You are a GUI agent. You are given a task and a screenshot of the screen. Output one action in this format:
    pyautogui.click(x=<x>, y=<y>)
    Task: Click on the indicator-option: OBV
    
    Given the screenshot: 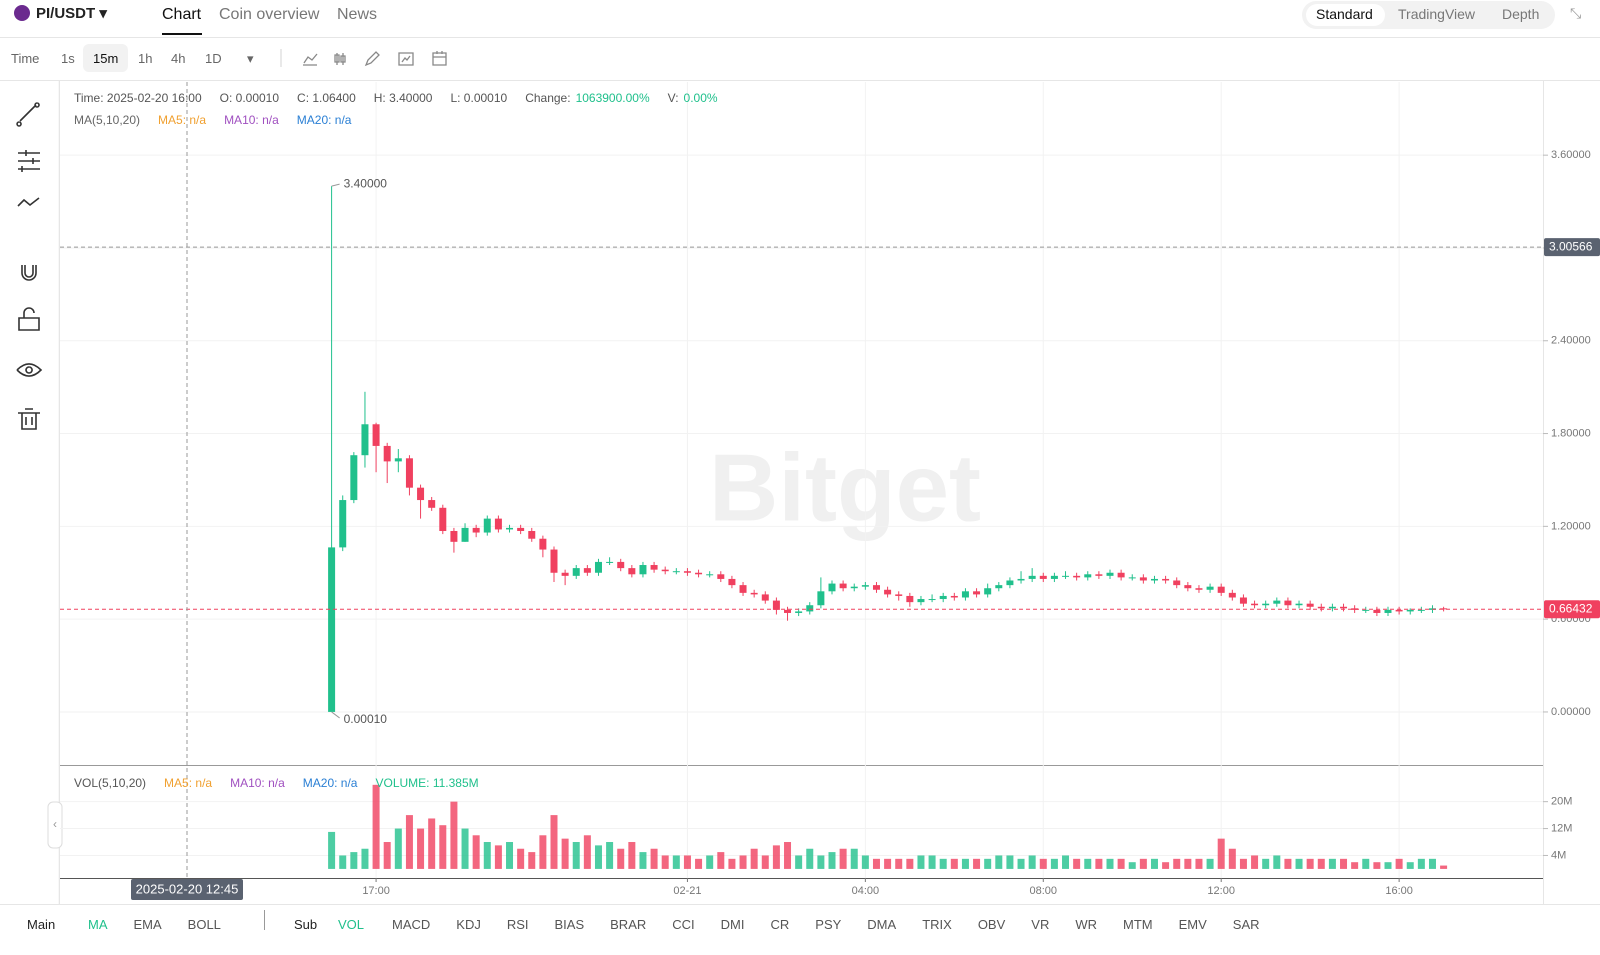 What is the action you would take?
    pyautogui.click(x=991, y=924)
    